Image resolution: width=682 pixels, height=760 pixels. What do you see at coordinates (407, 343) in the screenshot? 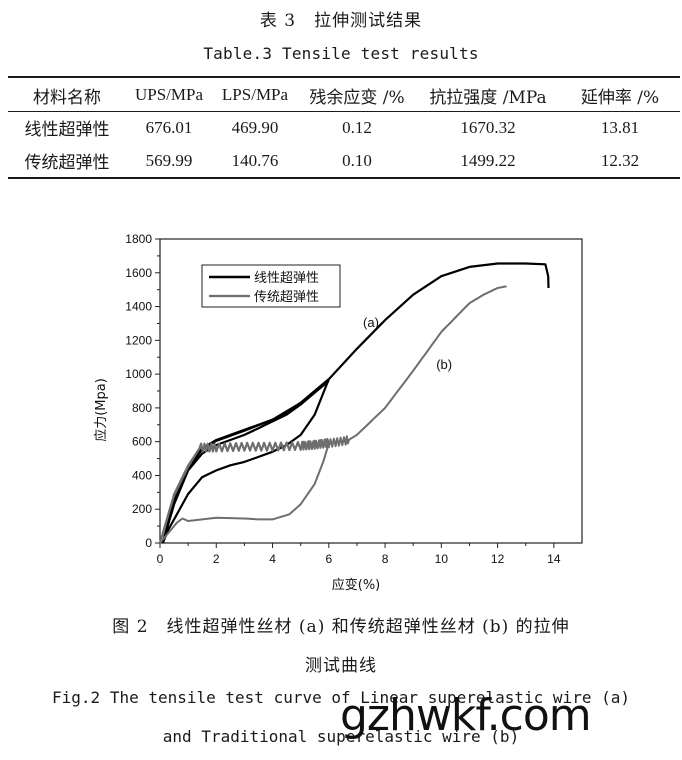
I see `curve-annotations: (a) (b)` at bounding box center [407, 343].